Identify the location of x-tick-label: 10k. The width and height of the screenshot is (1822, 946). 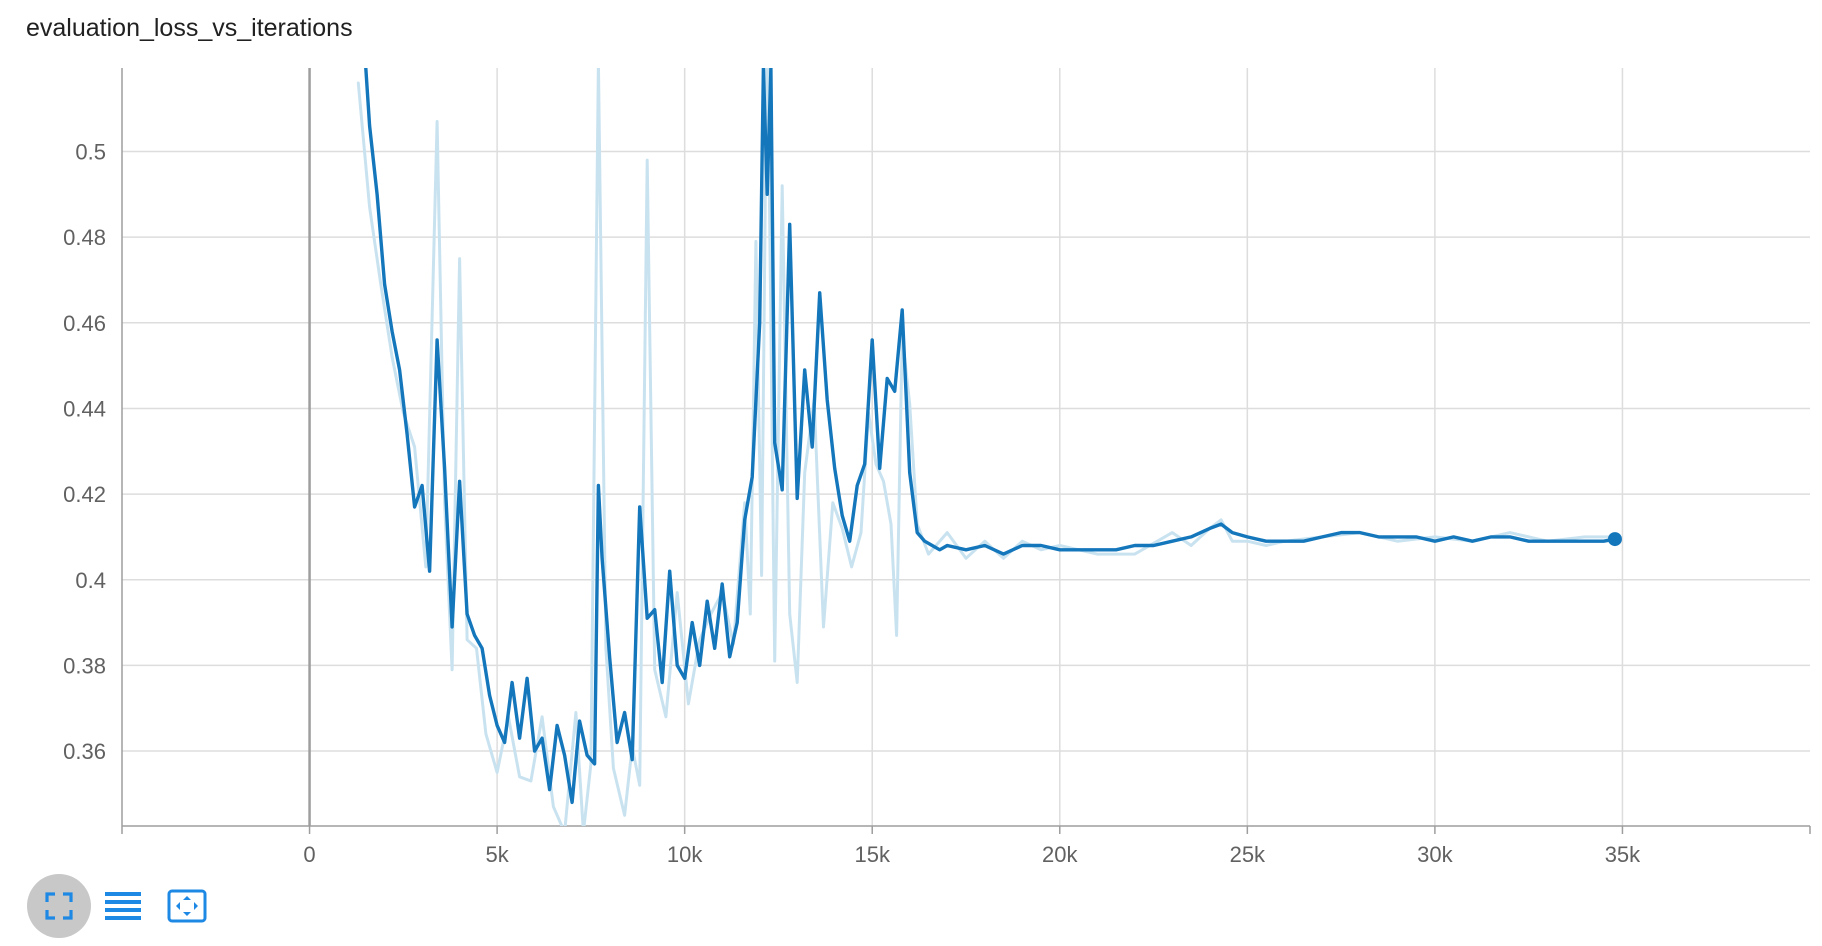
(685, 854).